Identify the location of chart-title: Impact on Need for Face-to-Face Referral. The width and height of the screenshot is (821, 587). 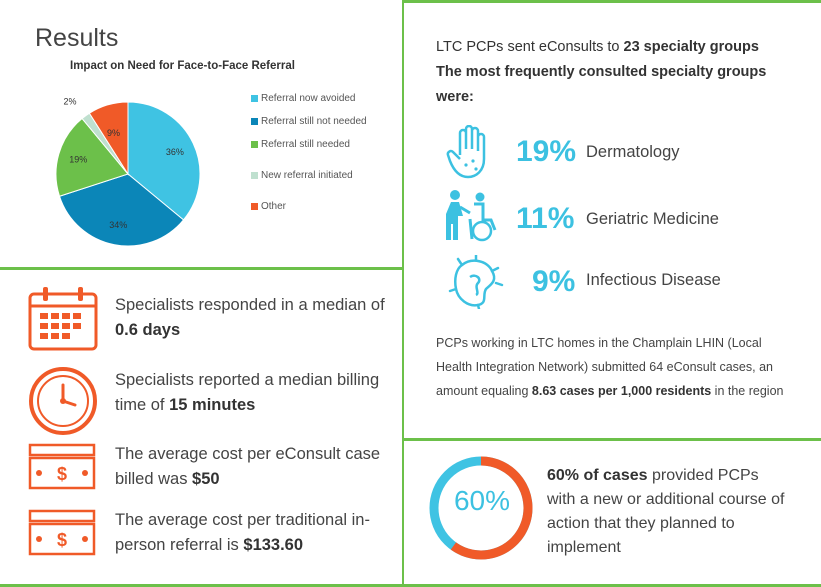
(182, 66).